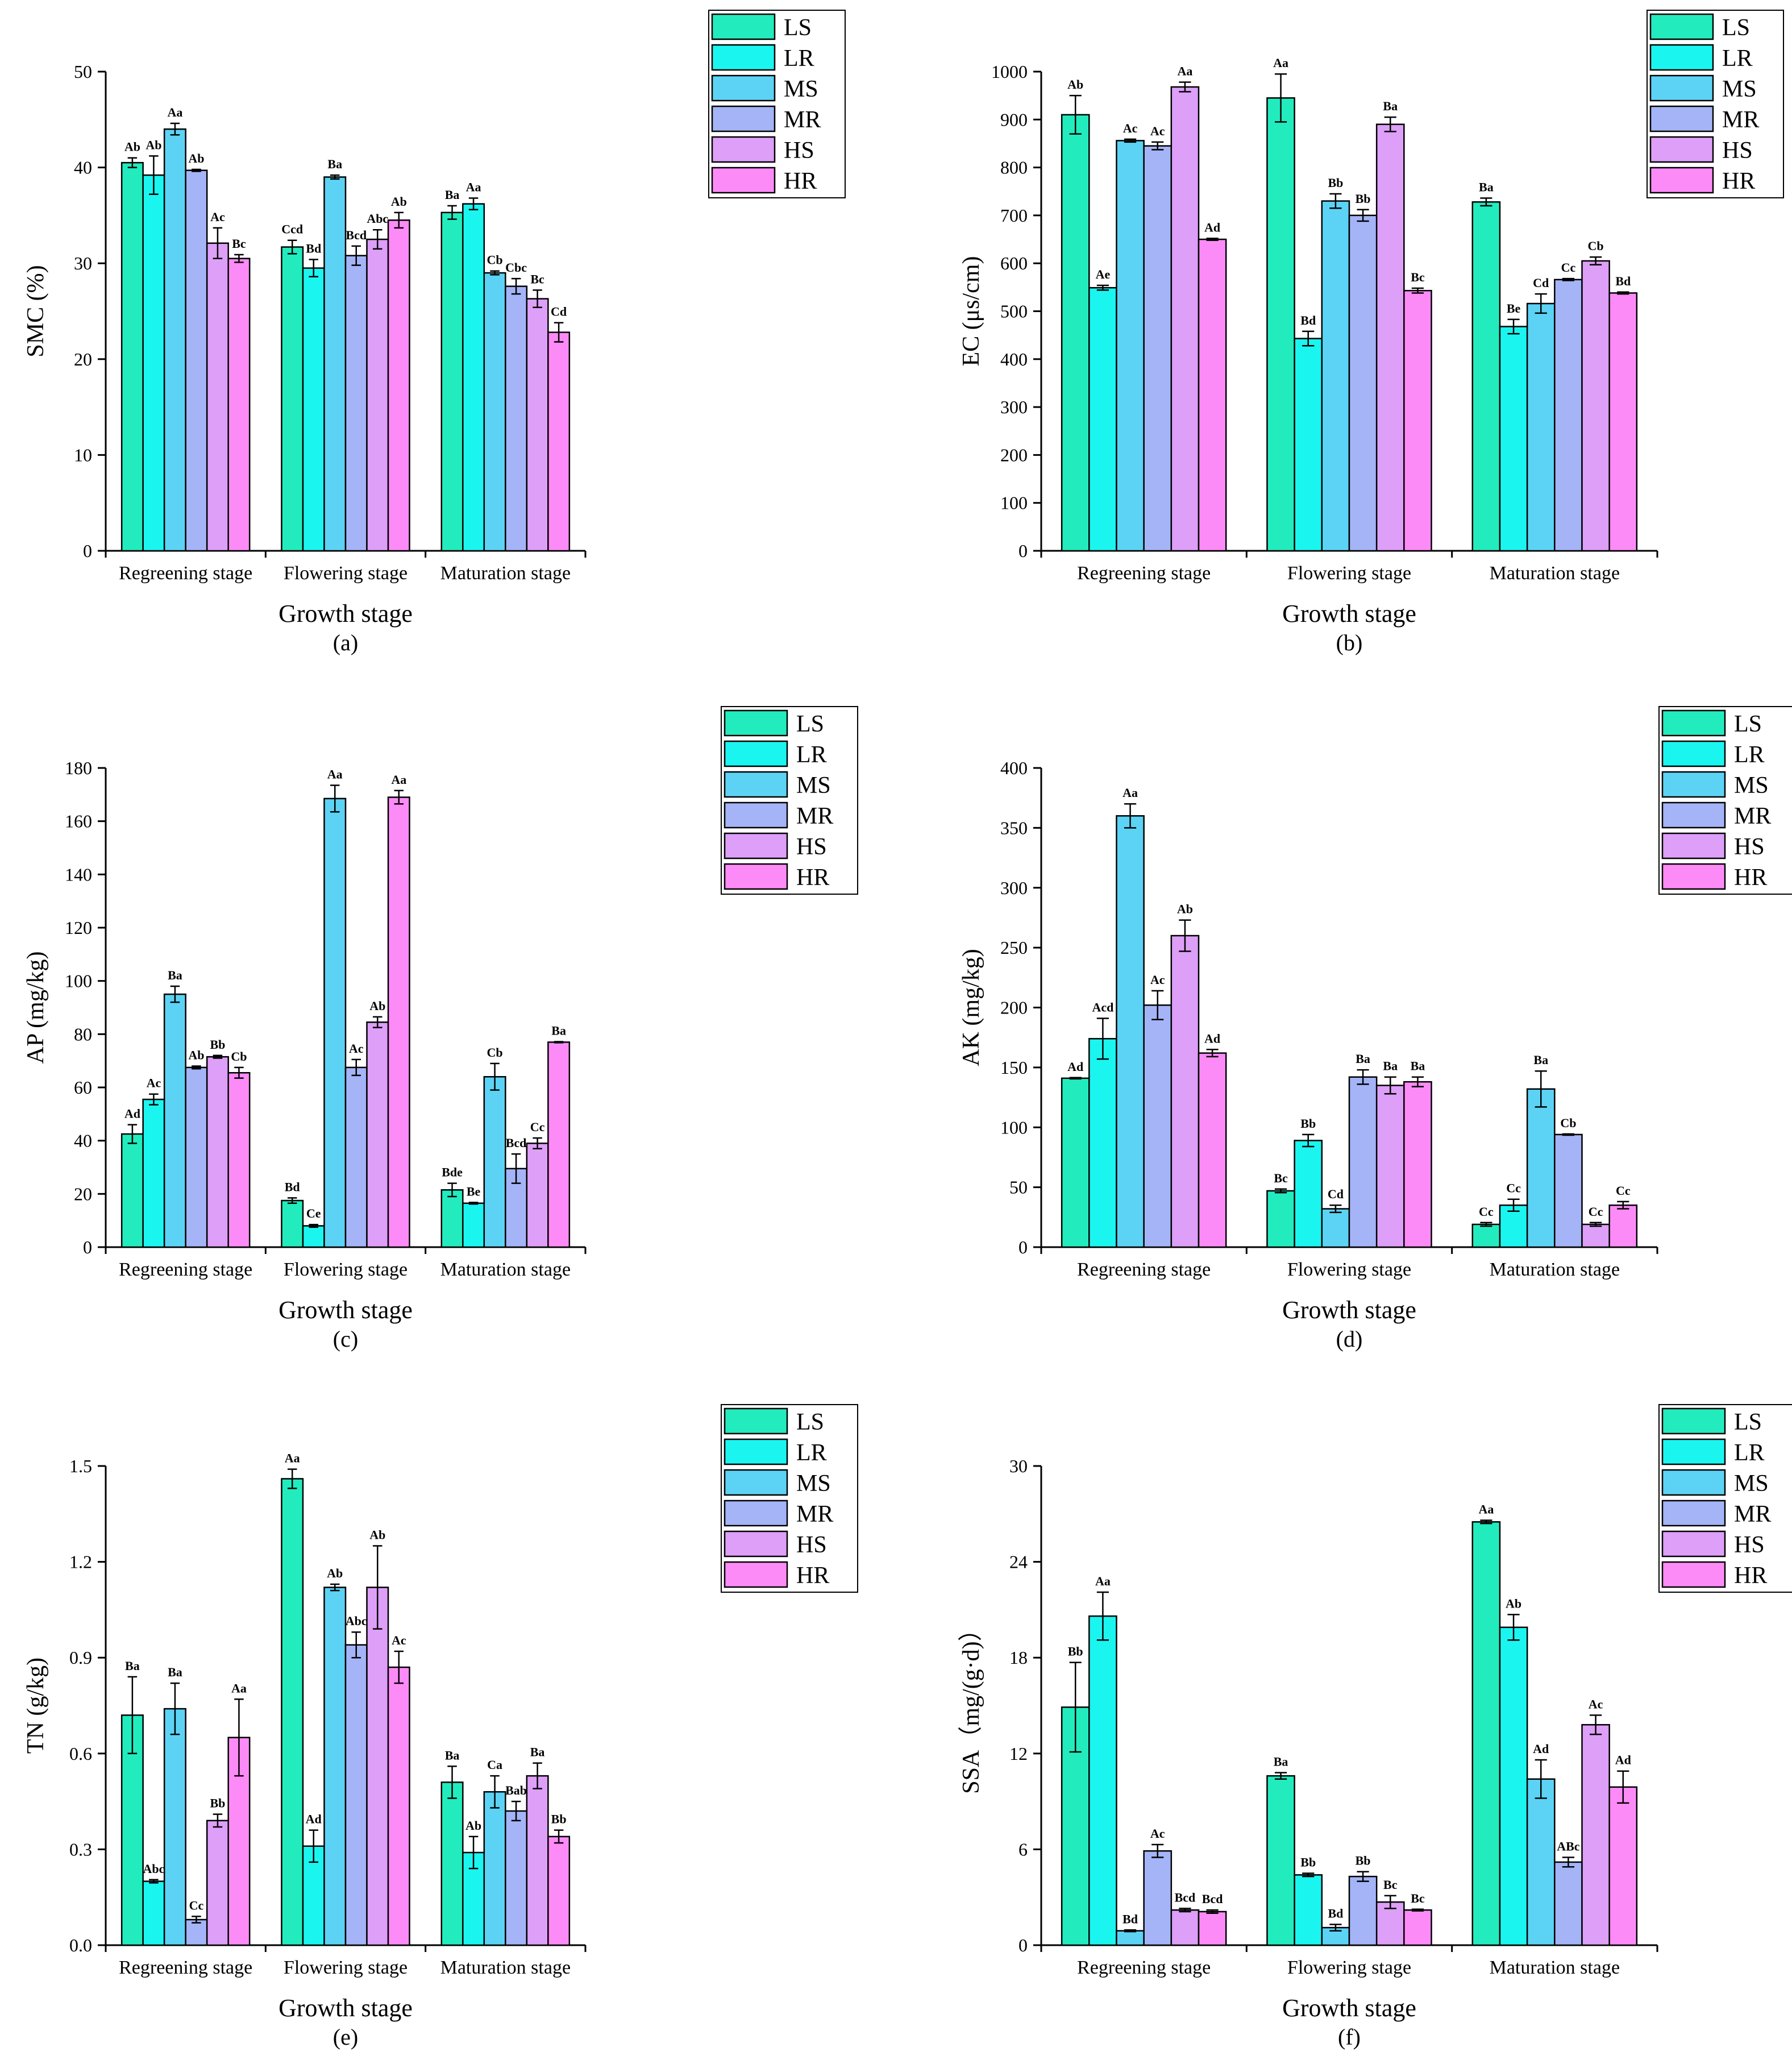  What do you see at coordinates (377, 218) in the screenshot?
I see `significance-label: Abc` at bounding box center [377, 218].